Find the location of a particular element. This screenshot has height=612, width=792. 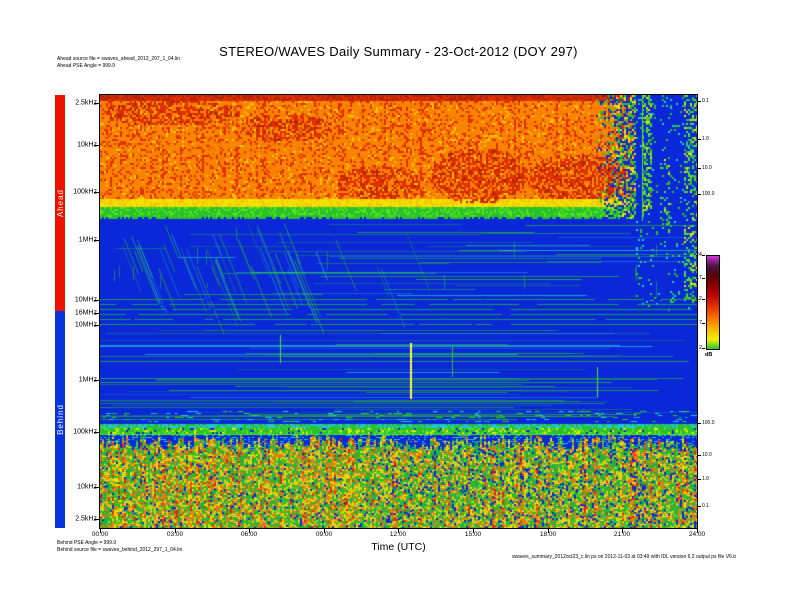

x-tick-label: 21:00 is located at coordinates (622, 534).